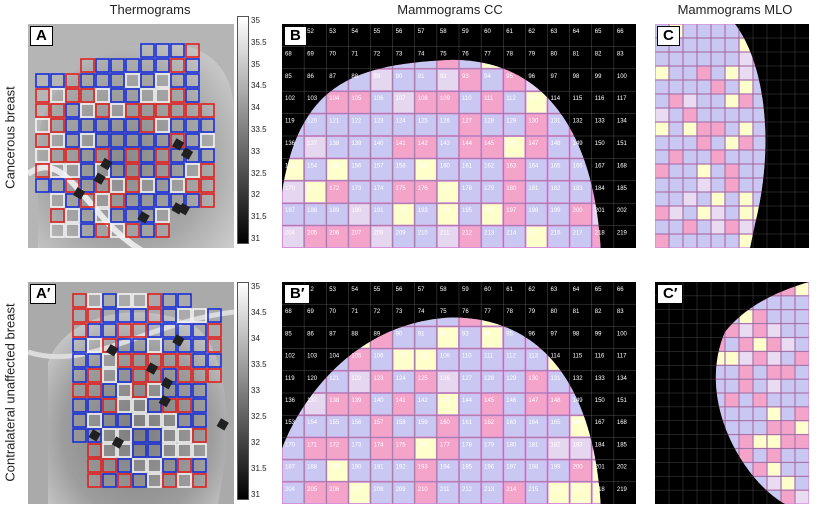 The width and height of the screenshot is (816, 513). Describe the element at coordinates (288, 334) in the screenshot. I see `grid-number: 85` at that location.